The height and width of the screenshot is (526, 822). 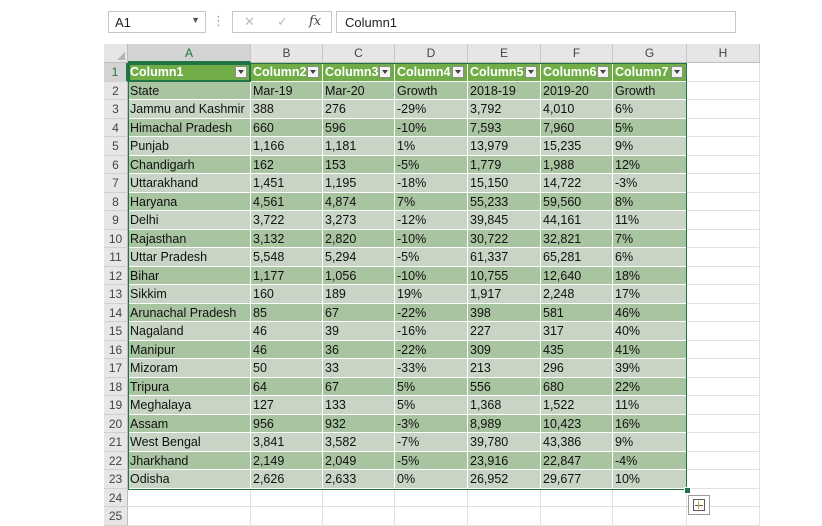 What do you see at coordinates (431, 368) in the screenshot?
I see `table-cell: -33%` at bounding box center [431, 368].